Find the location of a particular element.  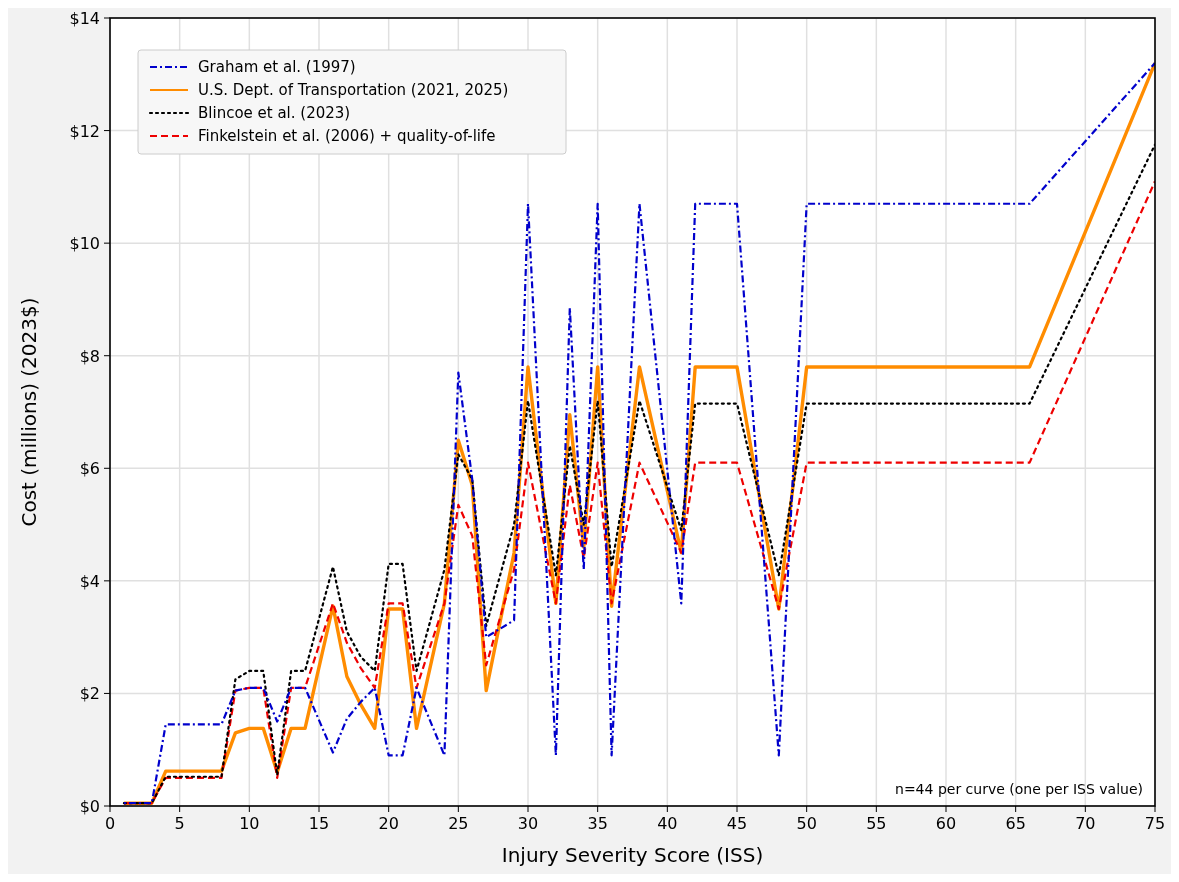

x-tick-label: 5 is located at coordinates (179, 823).